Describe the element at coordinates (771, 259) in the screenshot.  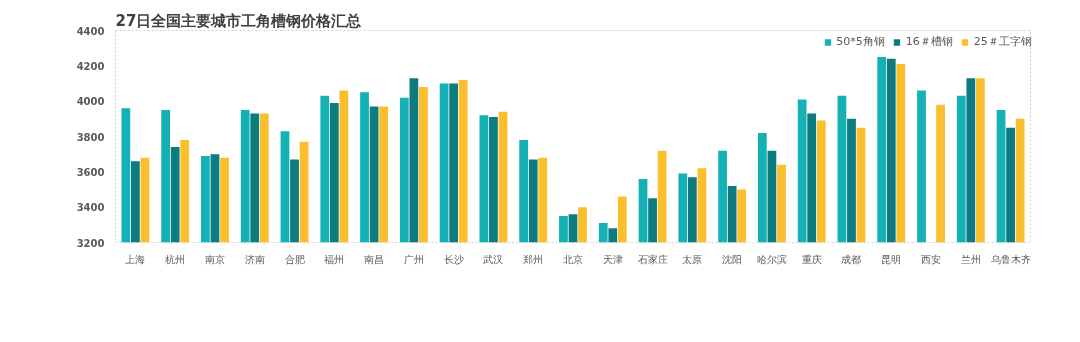
I see `x-tick-label: 哈尔滨` at that location.